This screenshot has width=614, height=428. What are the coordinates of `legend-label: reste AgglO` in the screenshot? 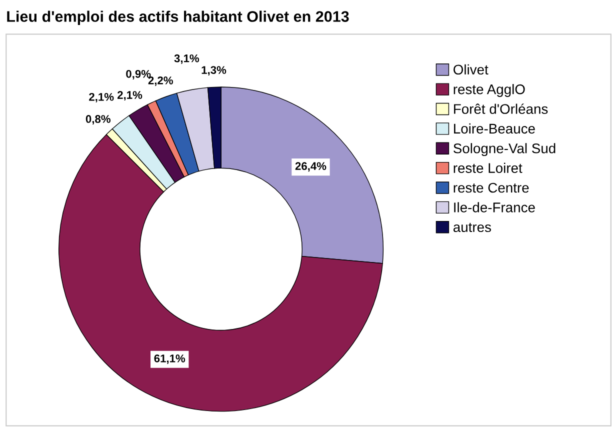 It's located at (489, 90).